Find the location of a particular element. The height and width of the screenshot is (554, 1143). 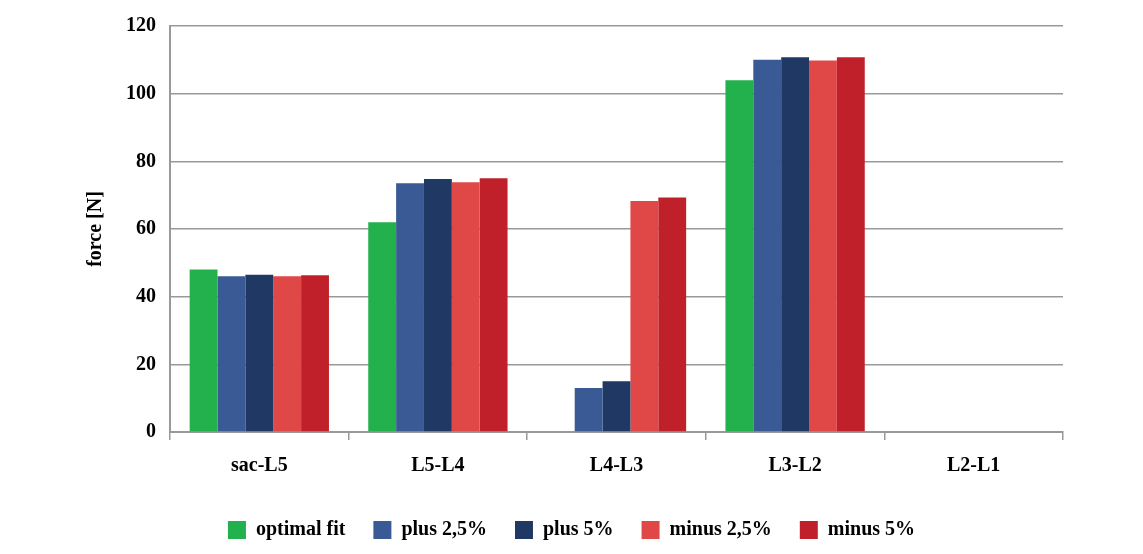

x-tick-label: sac-L5 is located at coordinates (259, 464).